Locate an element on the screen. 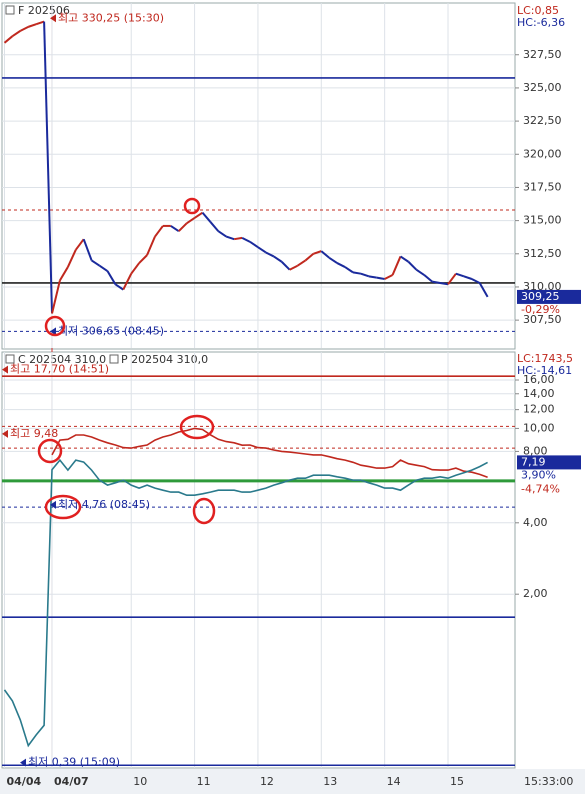 This screenshot has height=794, width=585. x-tick-label: 04/07 is located at coordinates (71, 781).